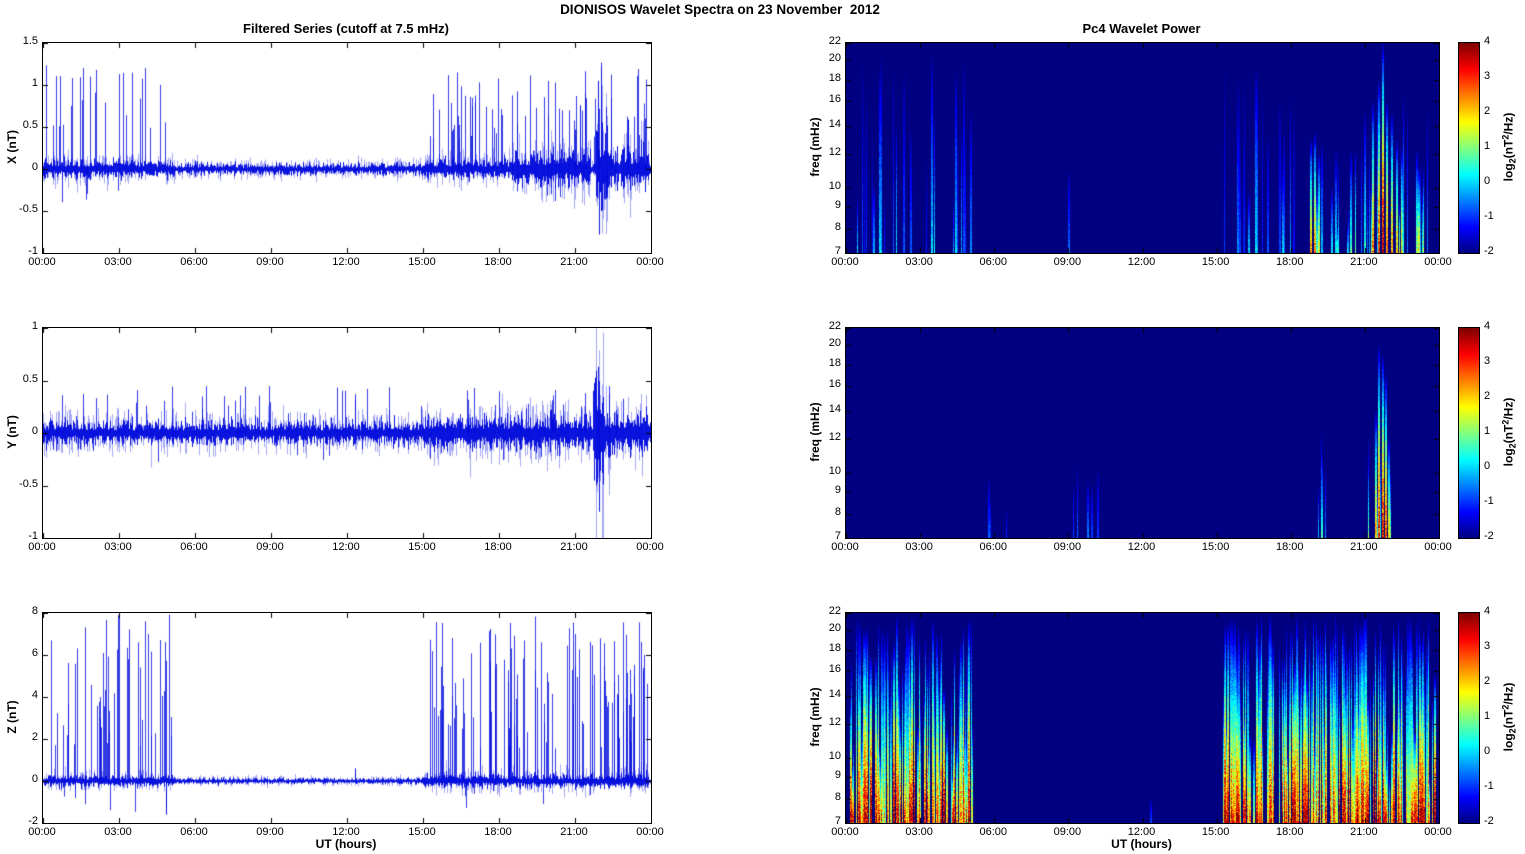 The height and width of the screenshot is (854, 1525). I want to click on panel-title: Filtered Series (cutoff at 7.5 mHz), so click(346, 28).